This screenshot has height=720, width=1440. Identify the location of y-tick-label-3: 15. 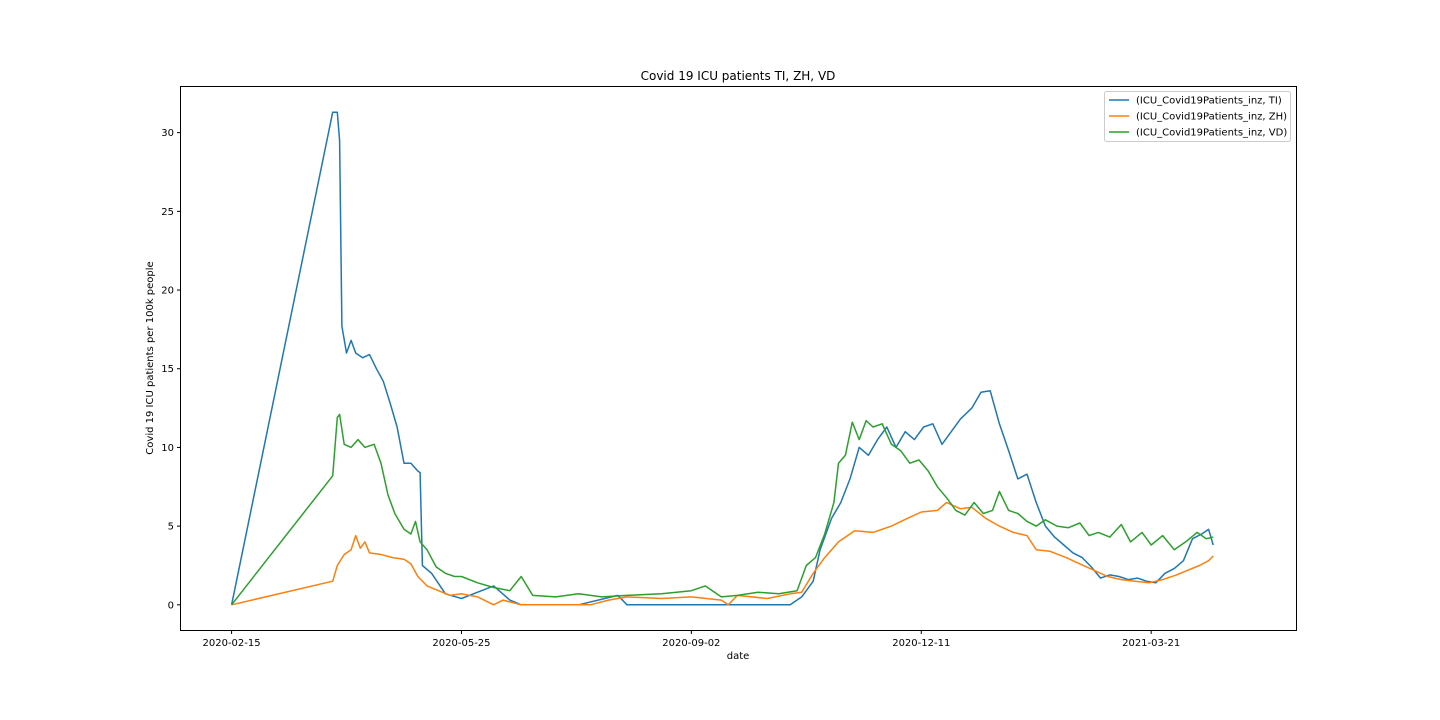
(167, 369).